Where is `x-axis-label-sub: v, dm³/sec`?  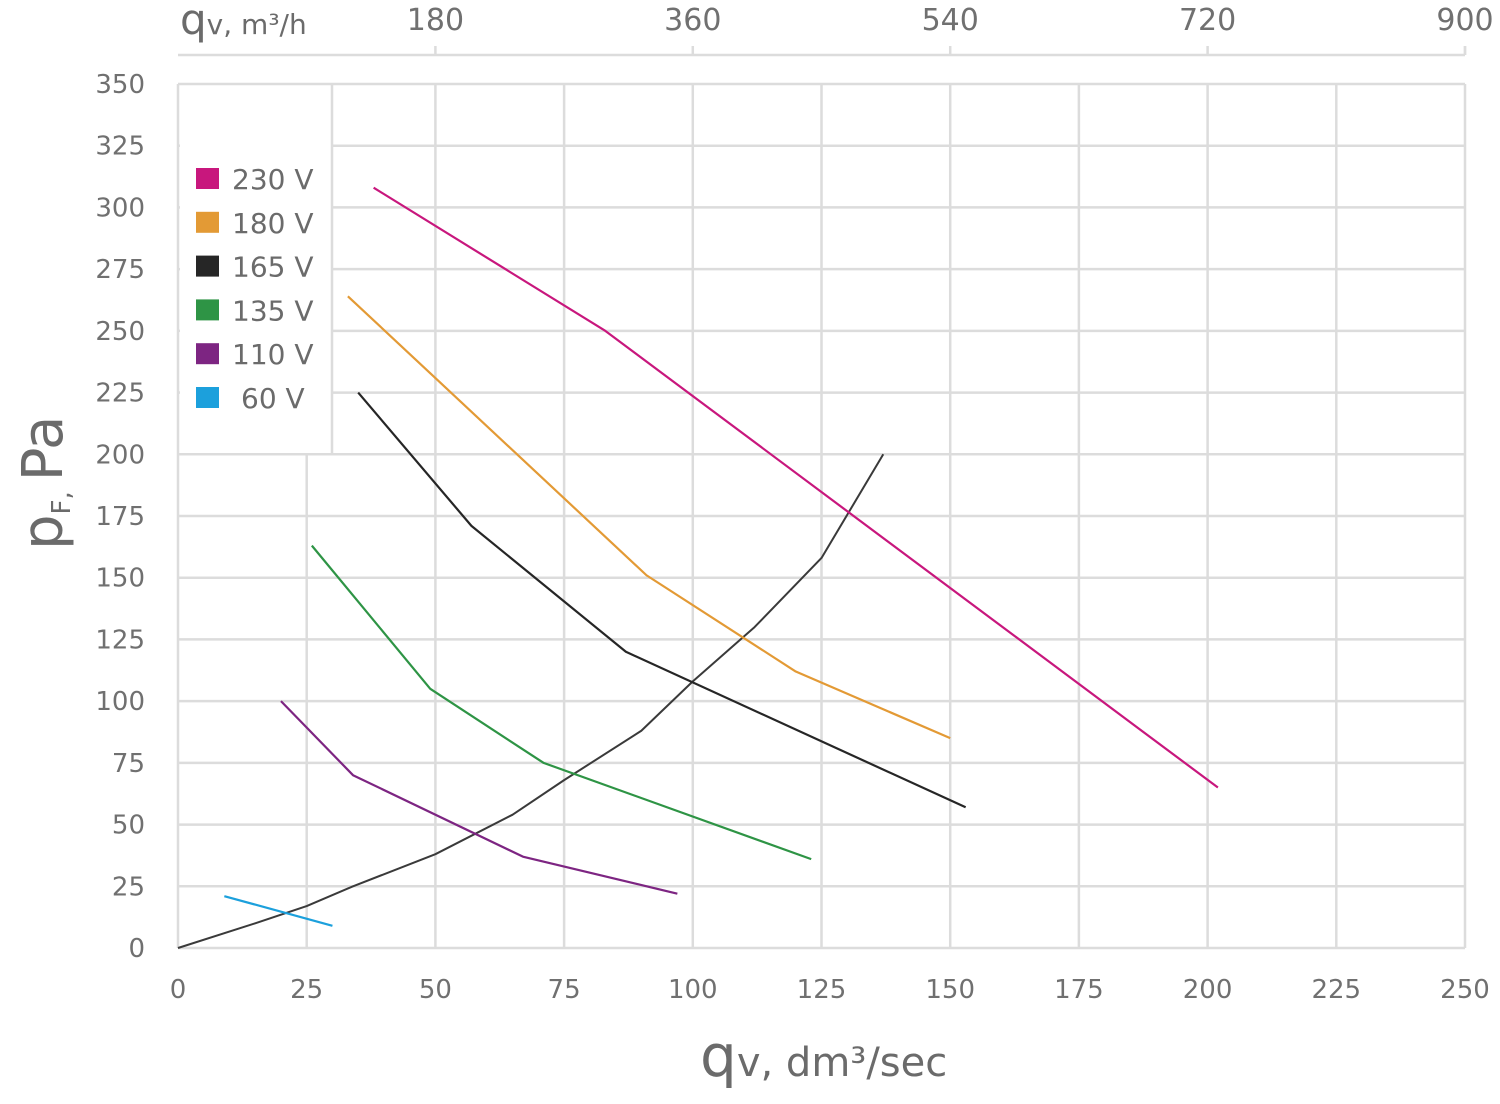
x-axis-label-sub: v, dm³/sec is located at coordinates (842, 1063).